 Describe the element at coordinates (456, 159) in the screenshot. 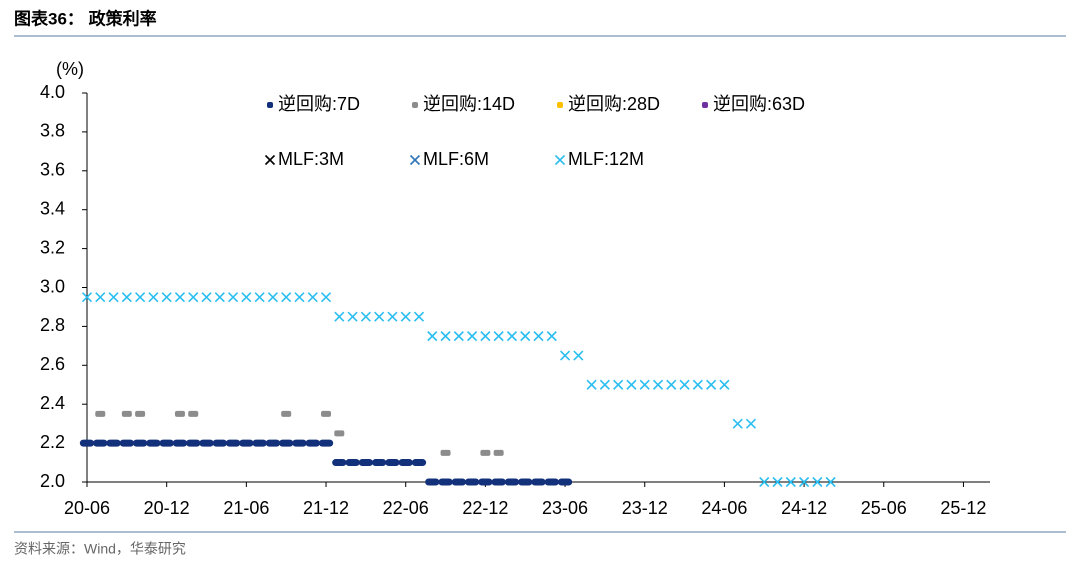

I see `legend-label: MLF:6M` at that location.